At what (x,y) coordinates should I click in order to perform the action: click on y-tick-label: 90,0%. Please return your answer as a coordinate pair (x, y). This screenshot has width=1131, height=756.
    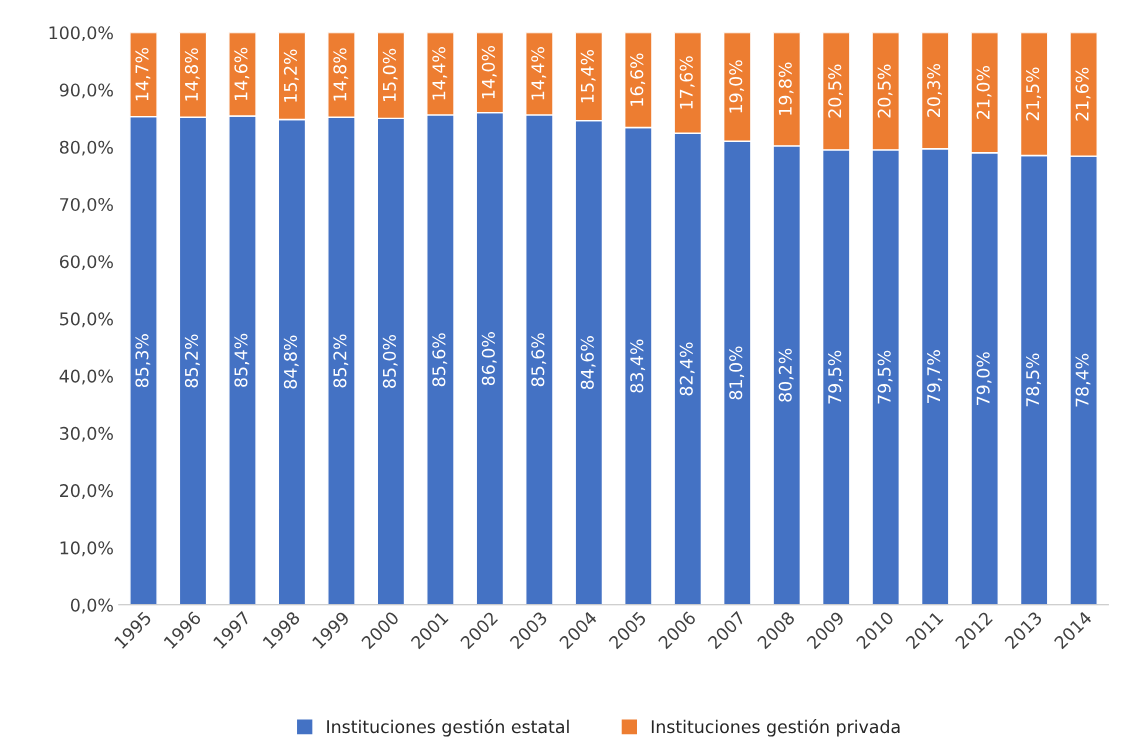
    Looking at the image, I should click on (86, 91).